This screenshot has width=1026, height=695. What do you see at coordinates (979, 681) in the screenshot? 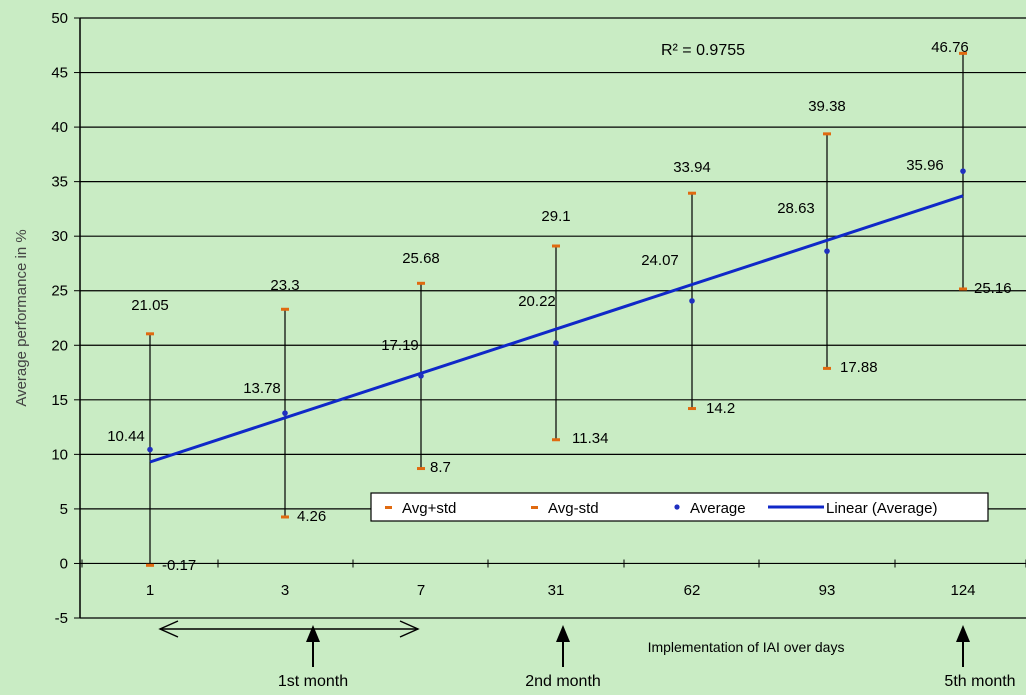
I see `month-label: 5th month` at bounding box center [979, 681].